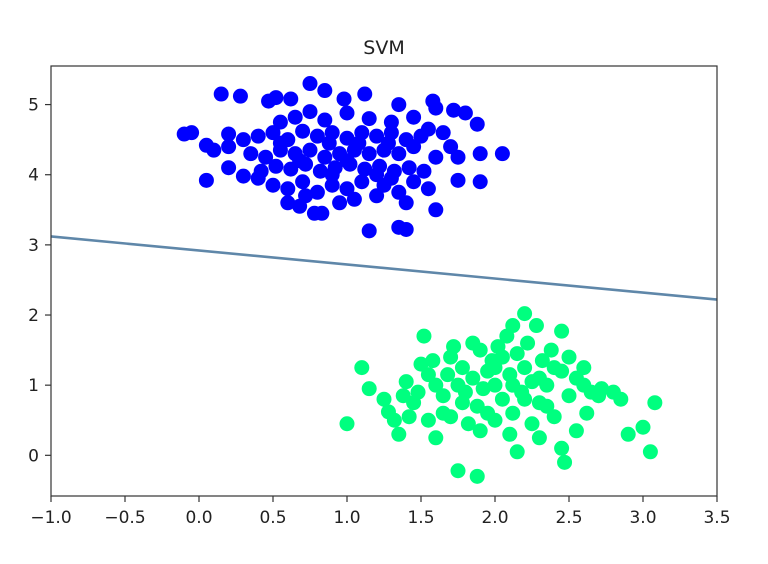 The height and width of the screenshot is (564, 768). Describe the element at coordinates (494, 518) in the screenshot. I see `x-tick-label: 2.0` at that location.